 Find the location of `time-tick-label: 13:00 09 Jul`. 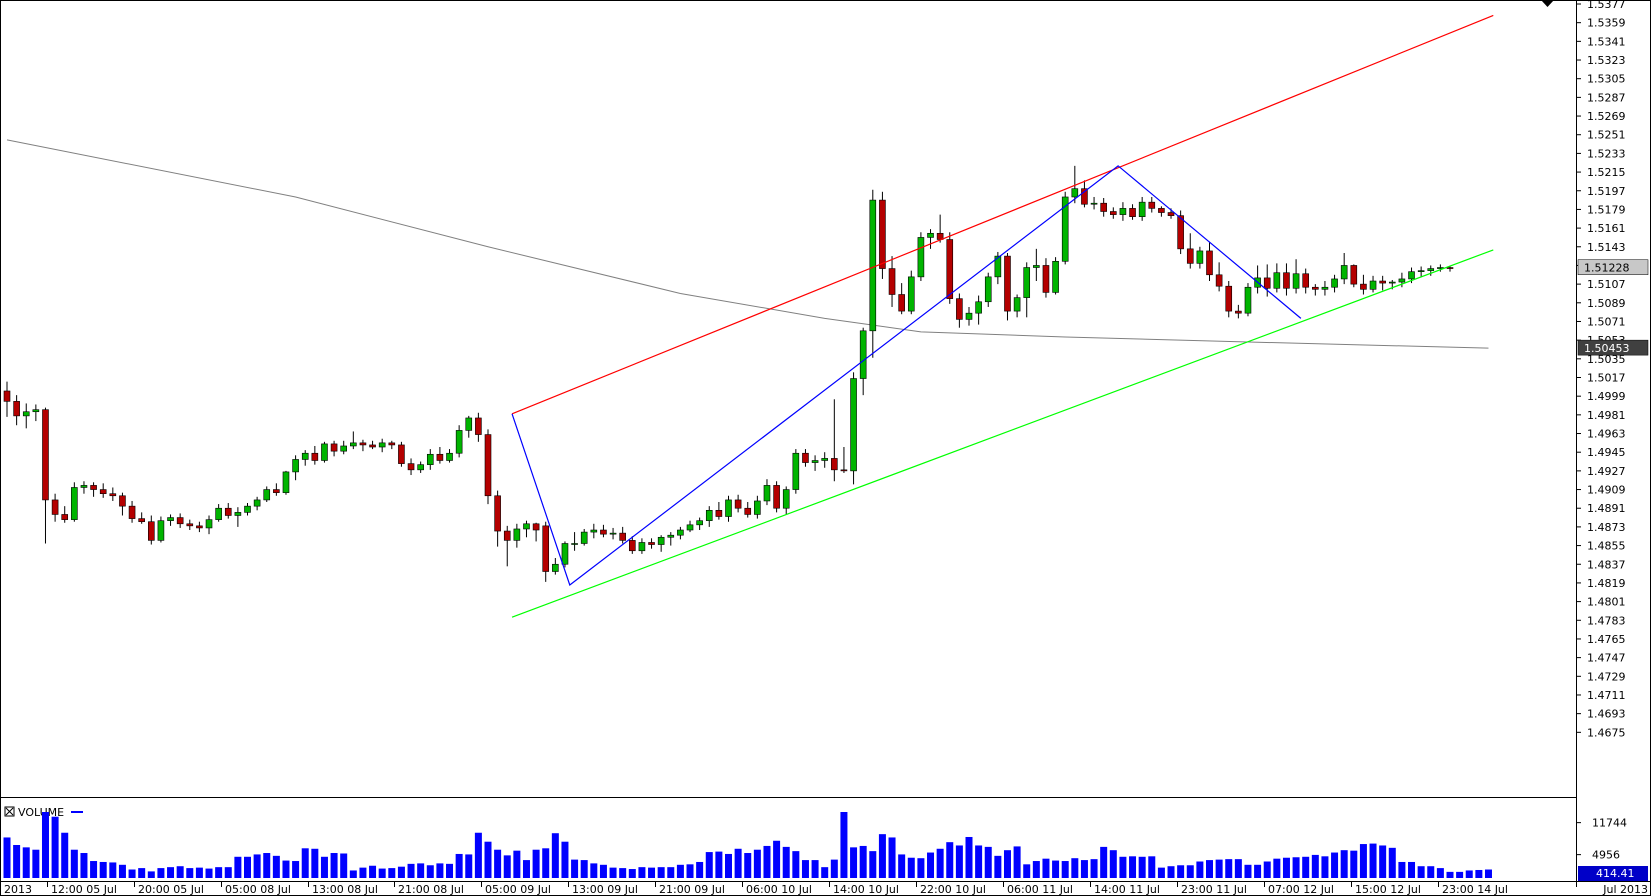

time-tick-label: 13:00 09 Jul is located at coordinates (605, 889).